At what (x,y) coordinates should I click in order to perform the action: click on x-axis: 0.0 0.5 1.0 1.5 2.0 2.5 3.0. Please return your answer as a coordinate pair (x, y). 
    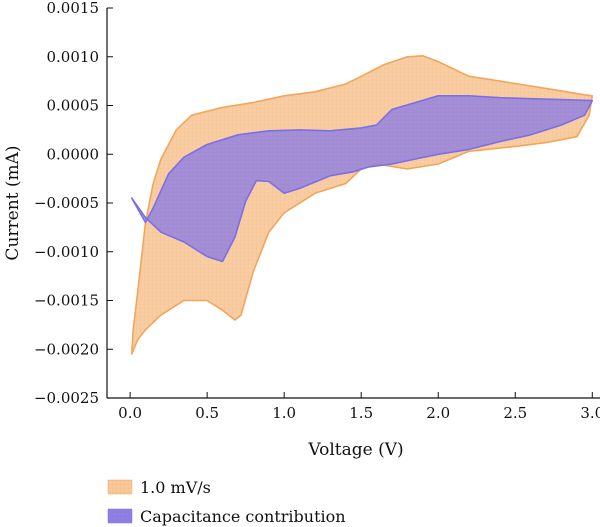
    Looking at the image, I should click on (359, 407).